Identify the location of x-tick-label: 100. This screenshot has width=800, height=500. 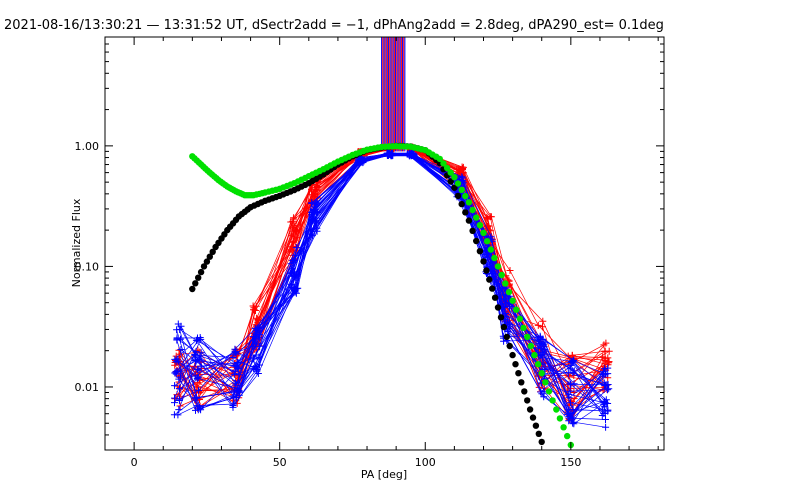
(425, 462).